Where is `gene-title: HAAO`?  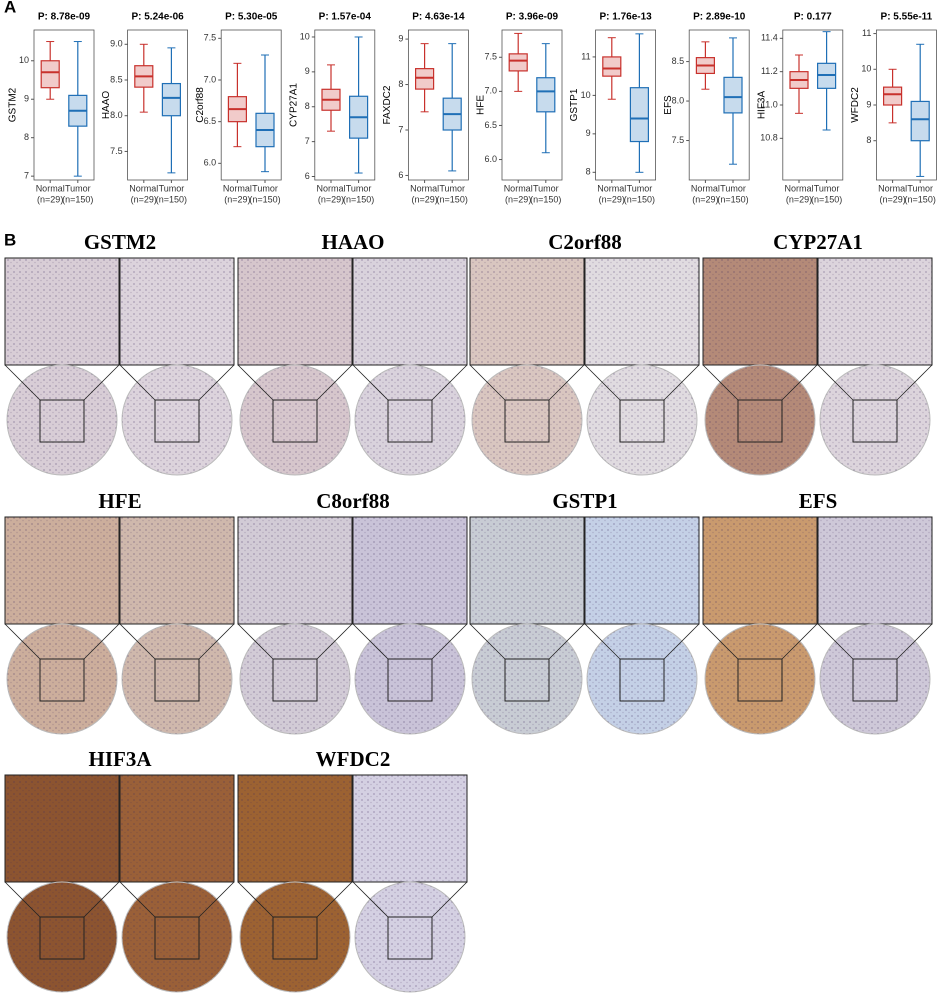 gene-title: HAAO is located at coordinates (353, 242).